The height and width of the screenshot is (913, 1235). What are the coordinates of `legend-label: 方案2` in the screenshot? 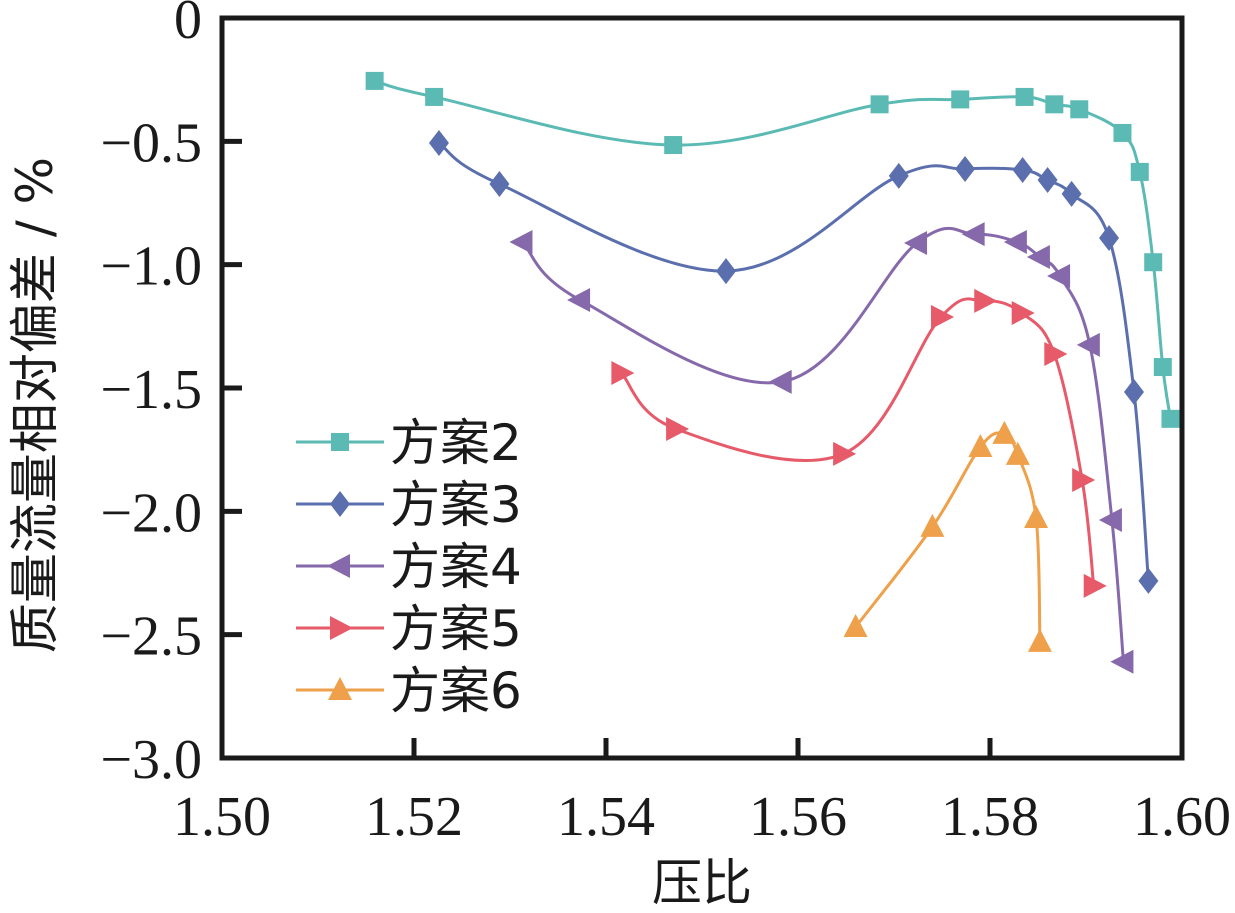 It's located at (456, 443).